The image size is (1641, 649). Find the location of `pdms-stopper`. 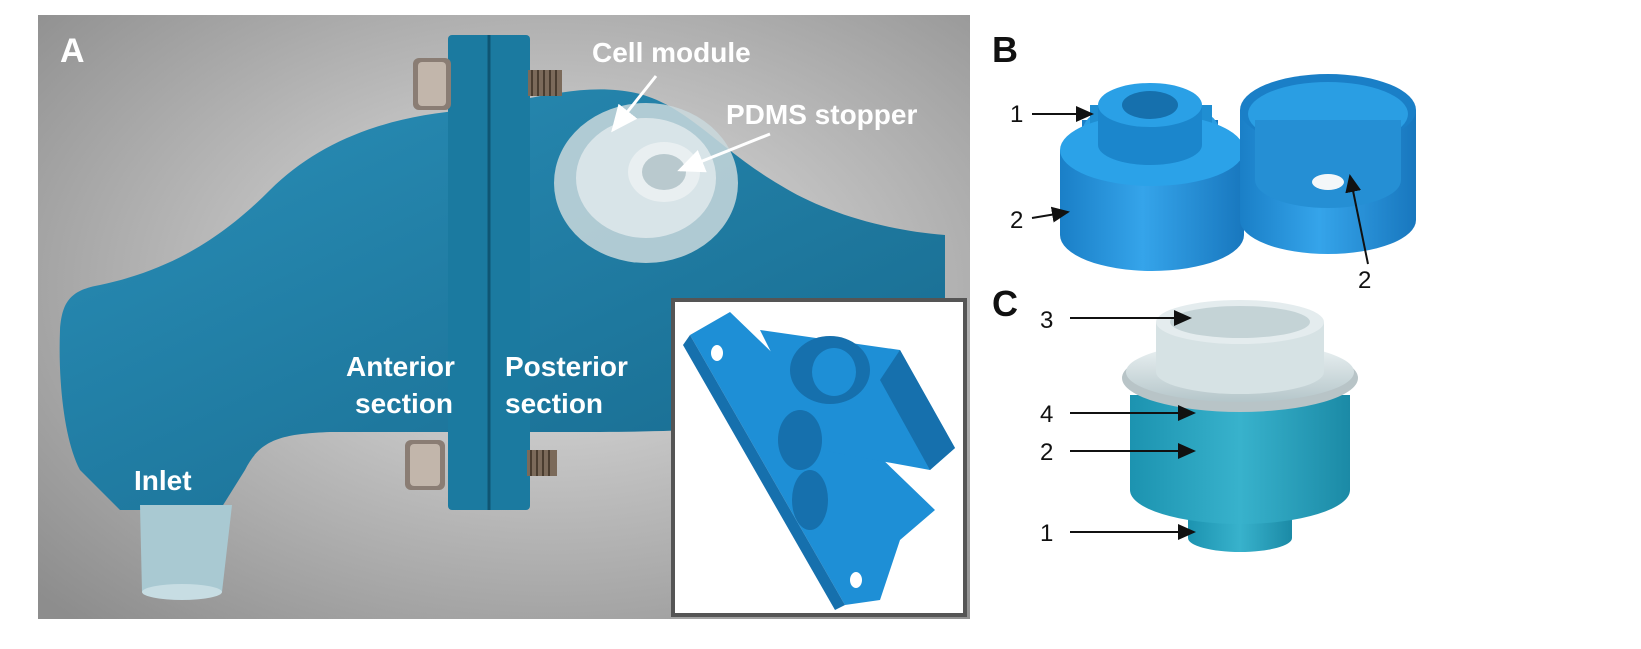

pdms-stopper is located at coordinates (664, 172).